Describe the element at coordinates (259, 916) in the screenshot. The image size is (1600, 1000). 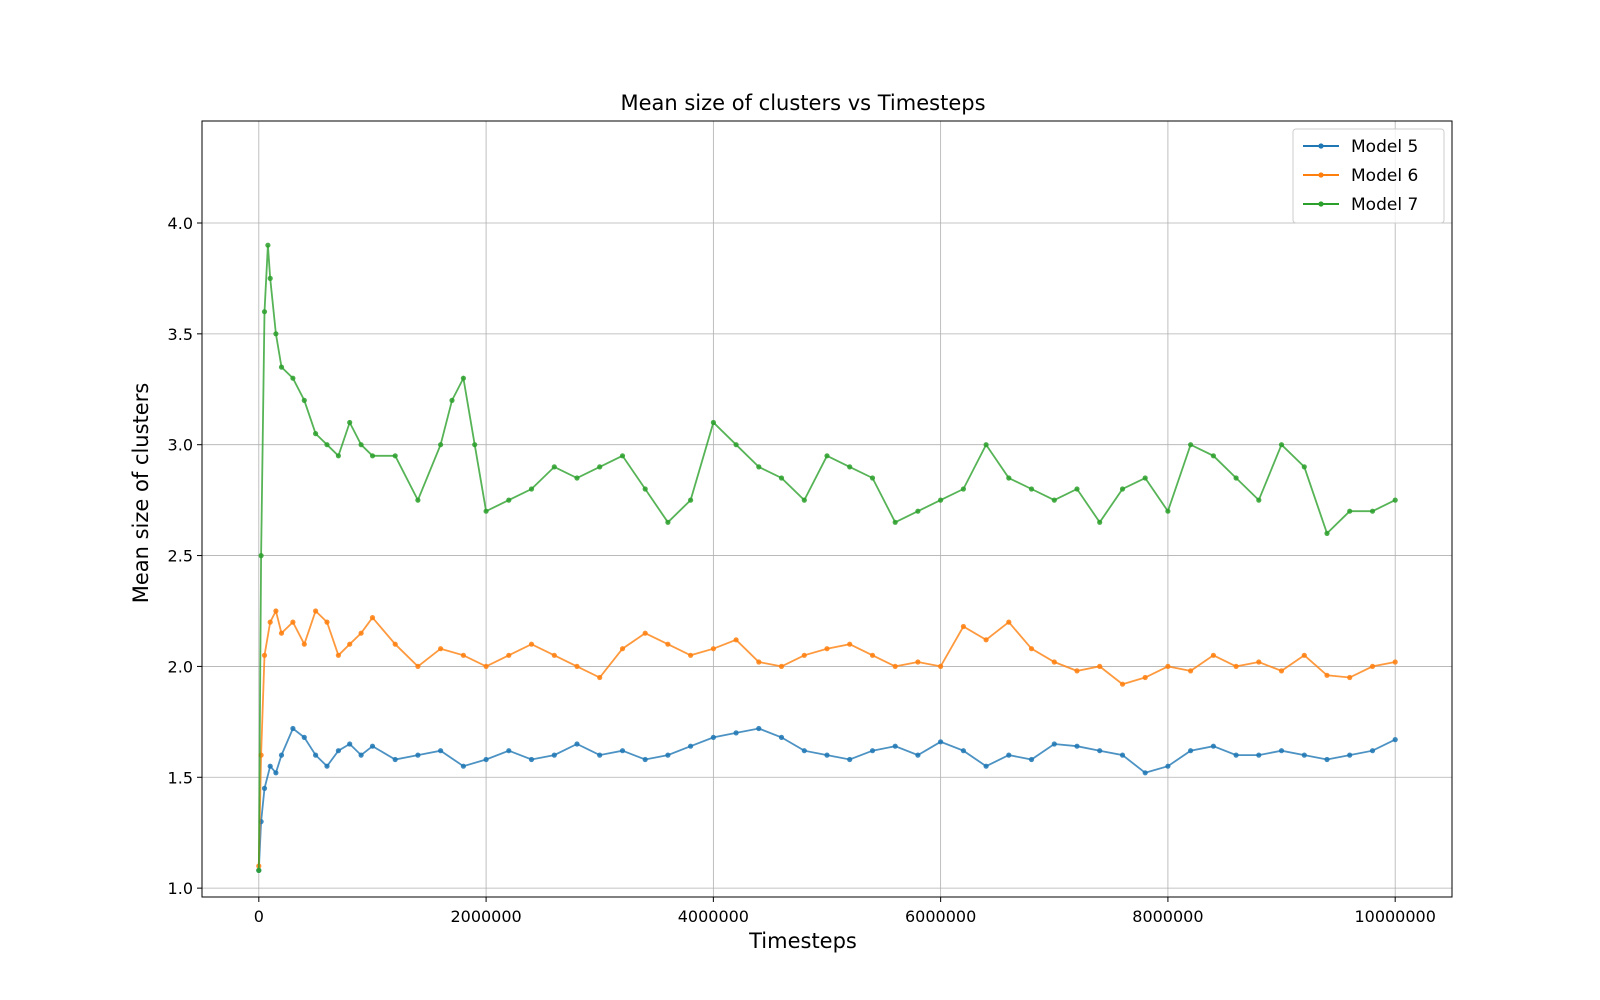
I see `x-tick-label: 0` at that location.